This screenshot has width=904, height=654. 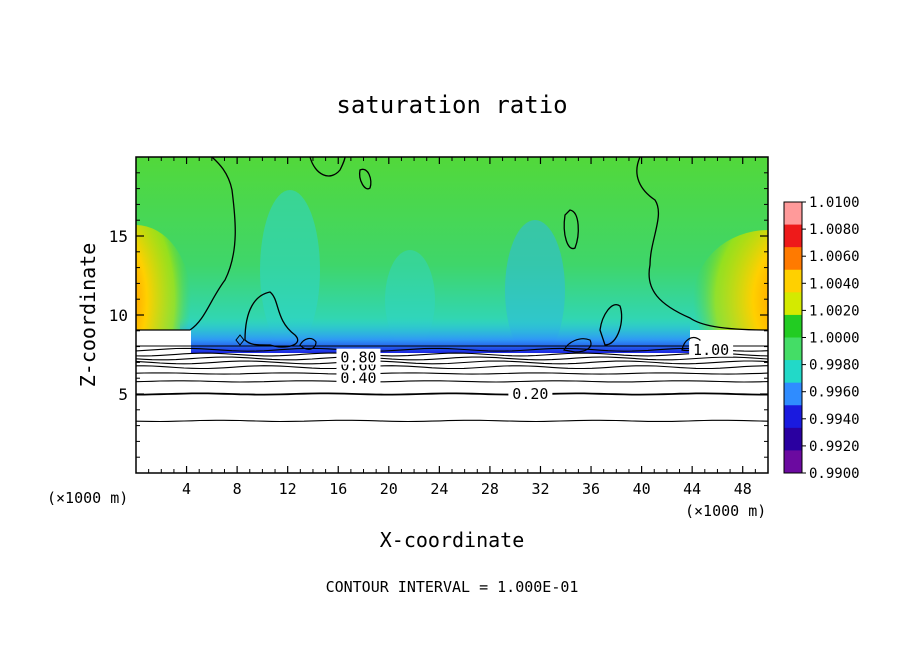 What do you see at coordinates (87, 498) in the screenshot?
I see `x-unit-label-left: (×1000 m)` at bounding box center [87, 498].